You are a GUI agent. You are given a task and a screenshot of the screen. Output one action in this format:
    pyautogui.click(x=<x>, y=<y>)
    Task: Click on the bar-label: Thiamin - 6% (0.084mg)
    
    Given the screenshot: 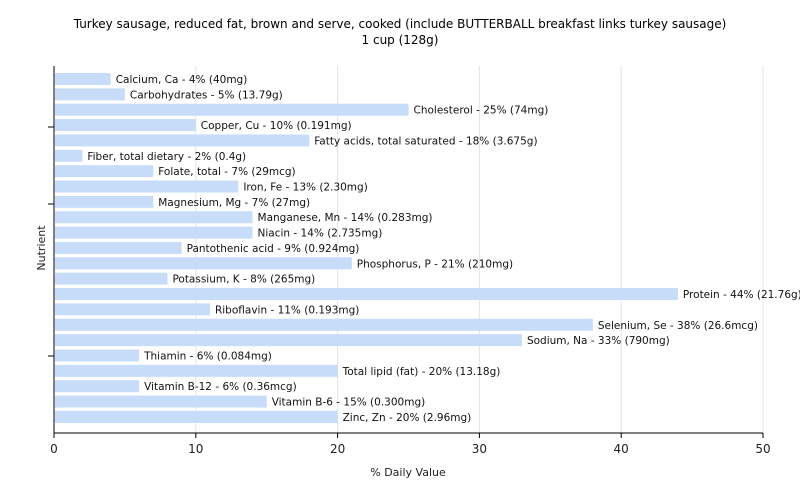 What is the action you would take?
    pyautogui.click(x=207, y=356)
    